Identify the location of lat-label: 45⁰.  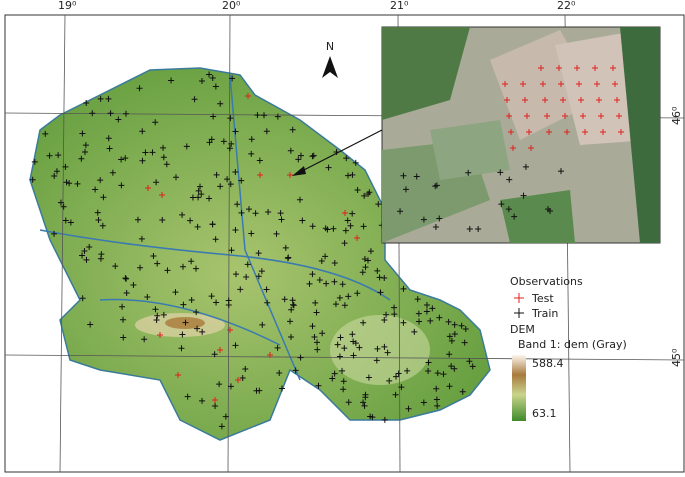
(676, 357).